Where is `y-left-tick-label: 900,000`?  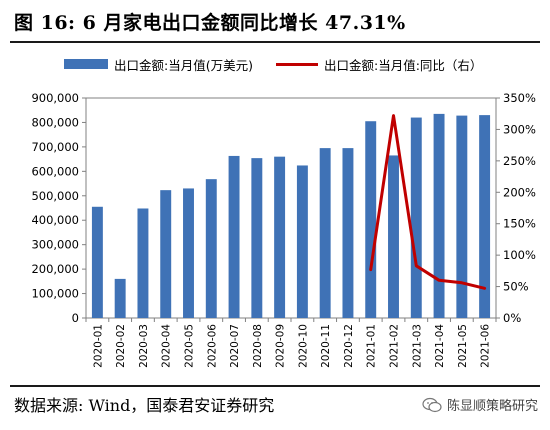
y-left-tick-label: 900,000 is located at coordinates (55, 98).